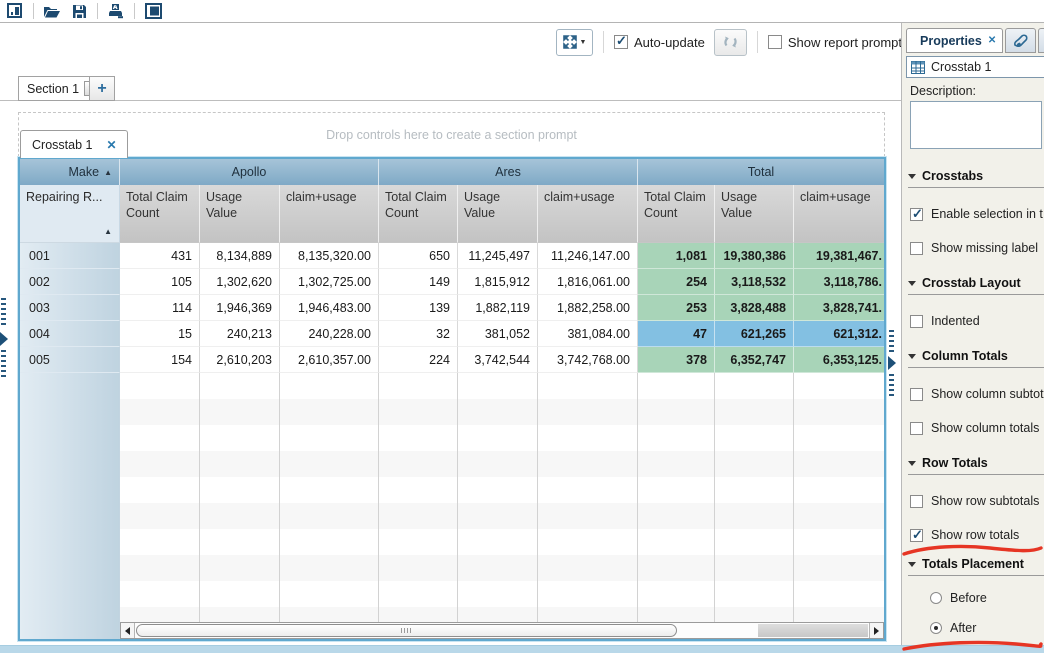  Describe the element at coordinates (588, 256) in the screenshot. I see `cell: 11,246,147.00` at that location.